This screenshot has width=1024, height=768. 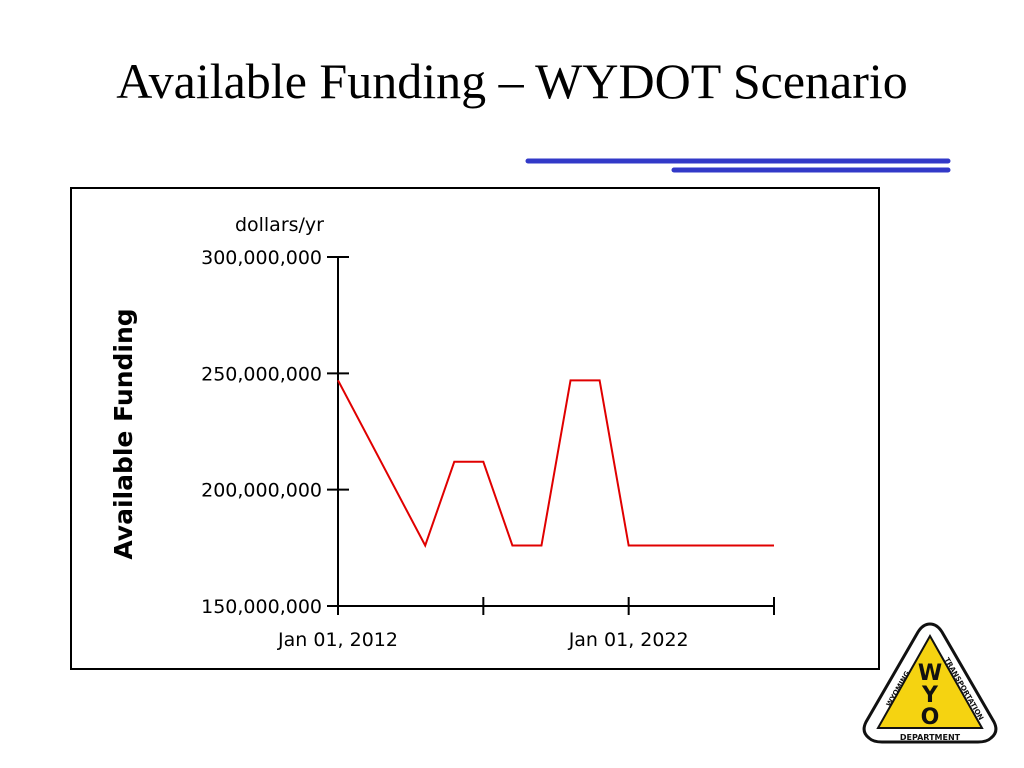 I want to click on y-tick-label: 250,000,000, so click(x=261, y=374).